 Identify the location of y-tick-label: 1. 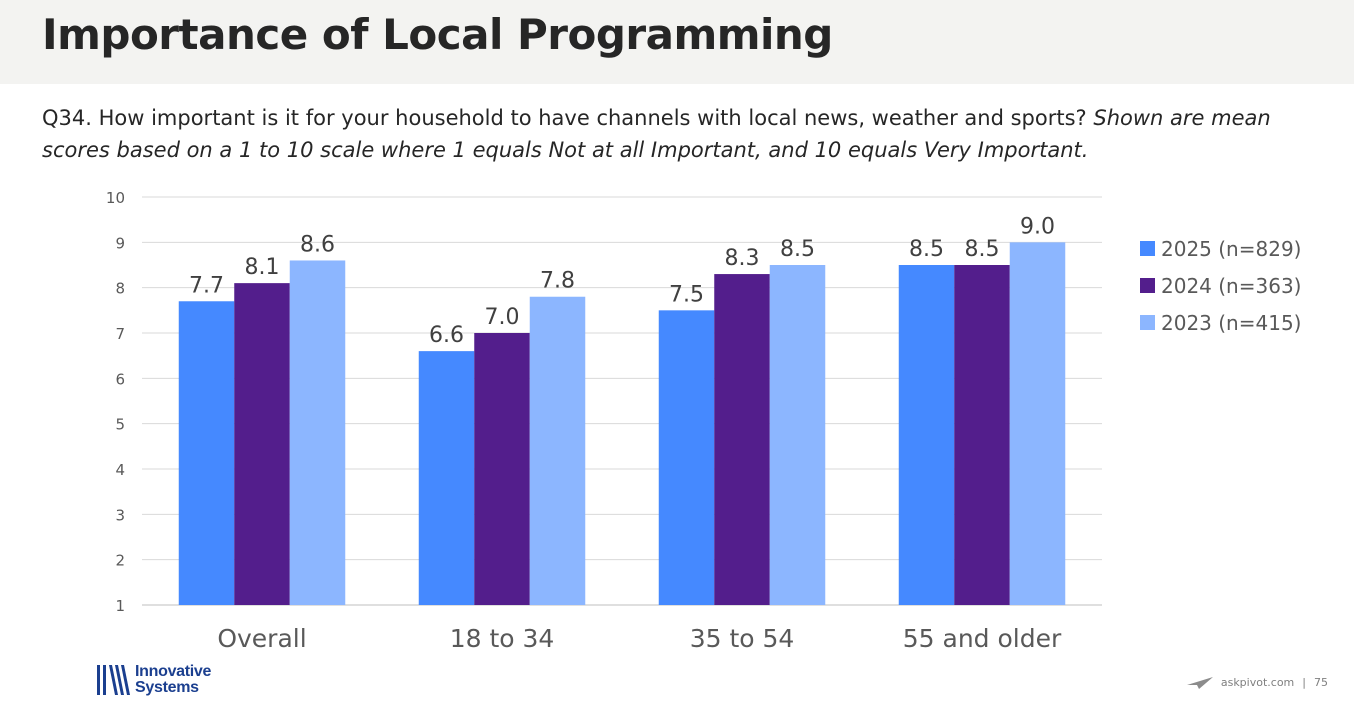
(120, 606).